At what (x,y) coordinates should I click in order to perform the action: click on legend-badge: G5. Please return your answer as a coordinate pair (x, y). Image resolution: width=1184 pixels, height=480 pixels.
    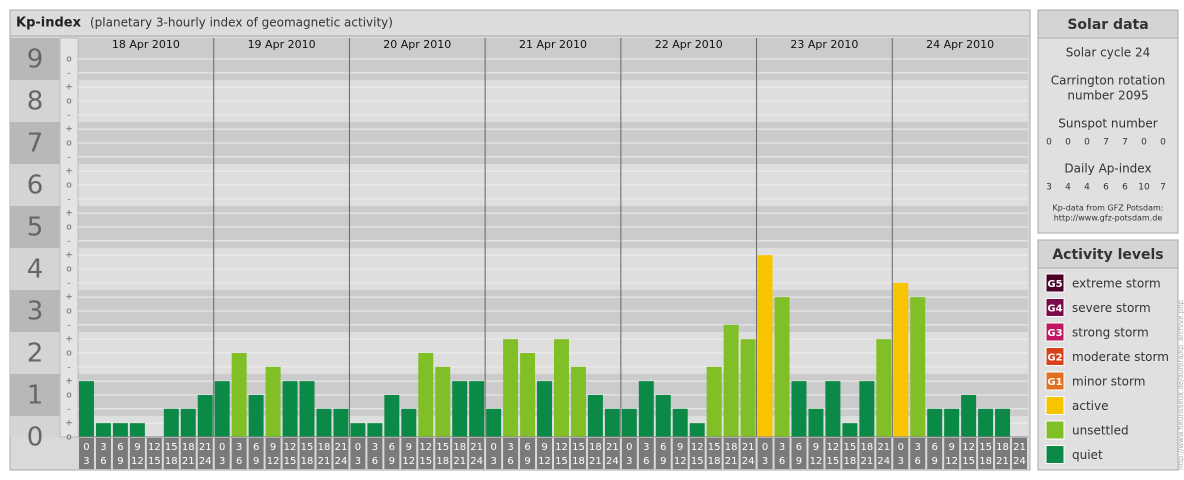
    Looking at the image, I should click on (1054, 284).